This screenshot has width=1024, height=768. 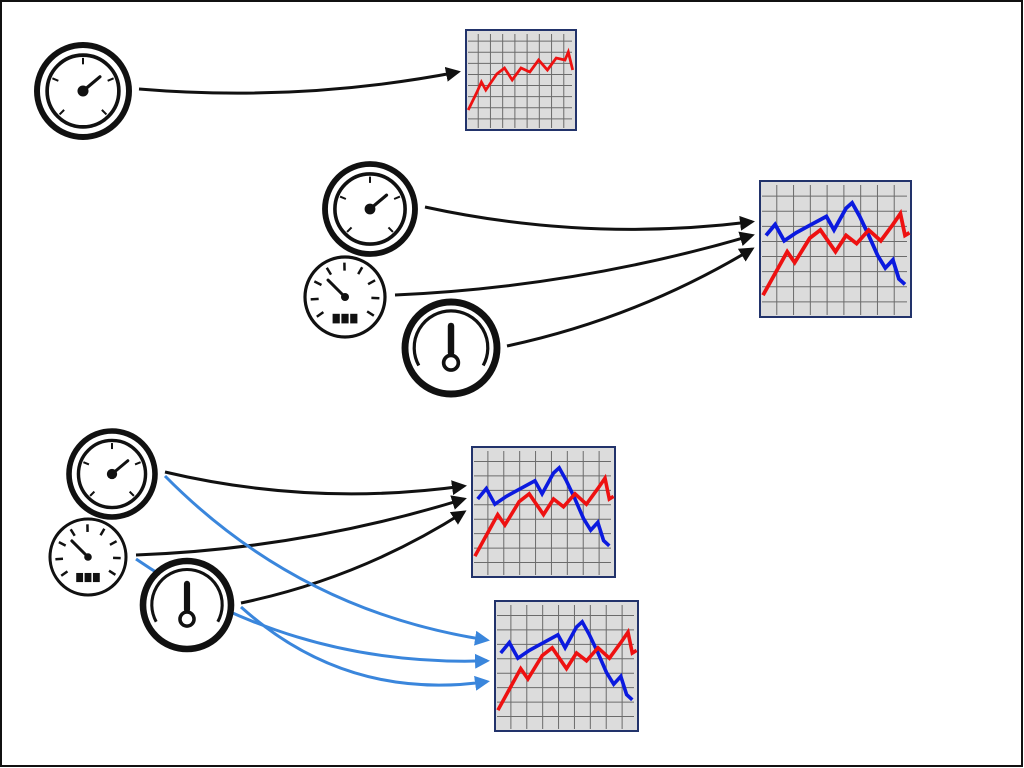 I want to click on scenario-three-sources-to-one-chart, so click(x=402, y=279).